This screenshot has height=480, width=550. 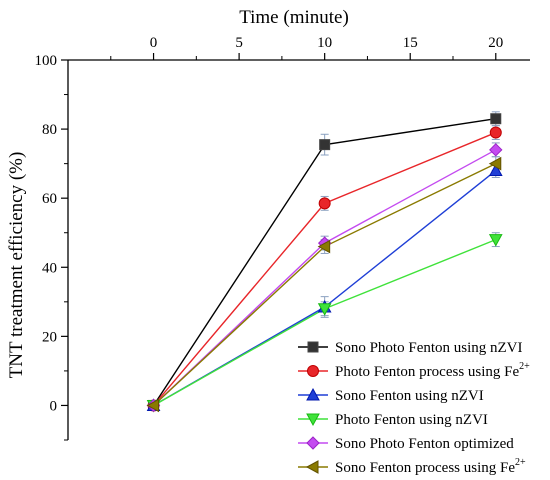 I want to click on y-tick-label: 60, so click(x=49, y=199).